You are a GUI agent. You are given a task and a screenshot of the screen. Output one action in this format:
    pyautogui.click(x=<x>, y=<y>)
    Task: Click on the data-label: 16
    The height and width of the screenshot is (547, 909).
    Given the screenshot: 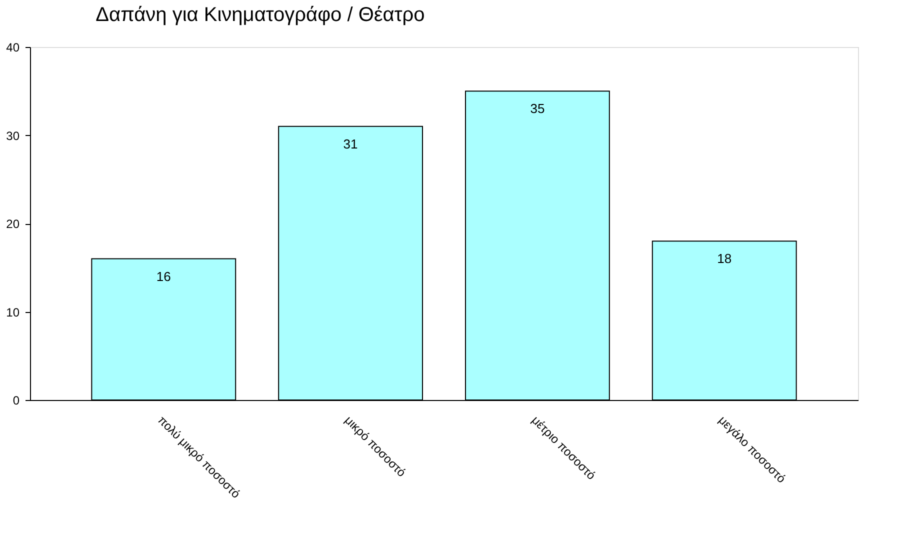 What is the action you would take?
    pyautogui.click(x=163, y=276)
    